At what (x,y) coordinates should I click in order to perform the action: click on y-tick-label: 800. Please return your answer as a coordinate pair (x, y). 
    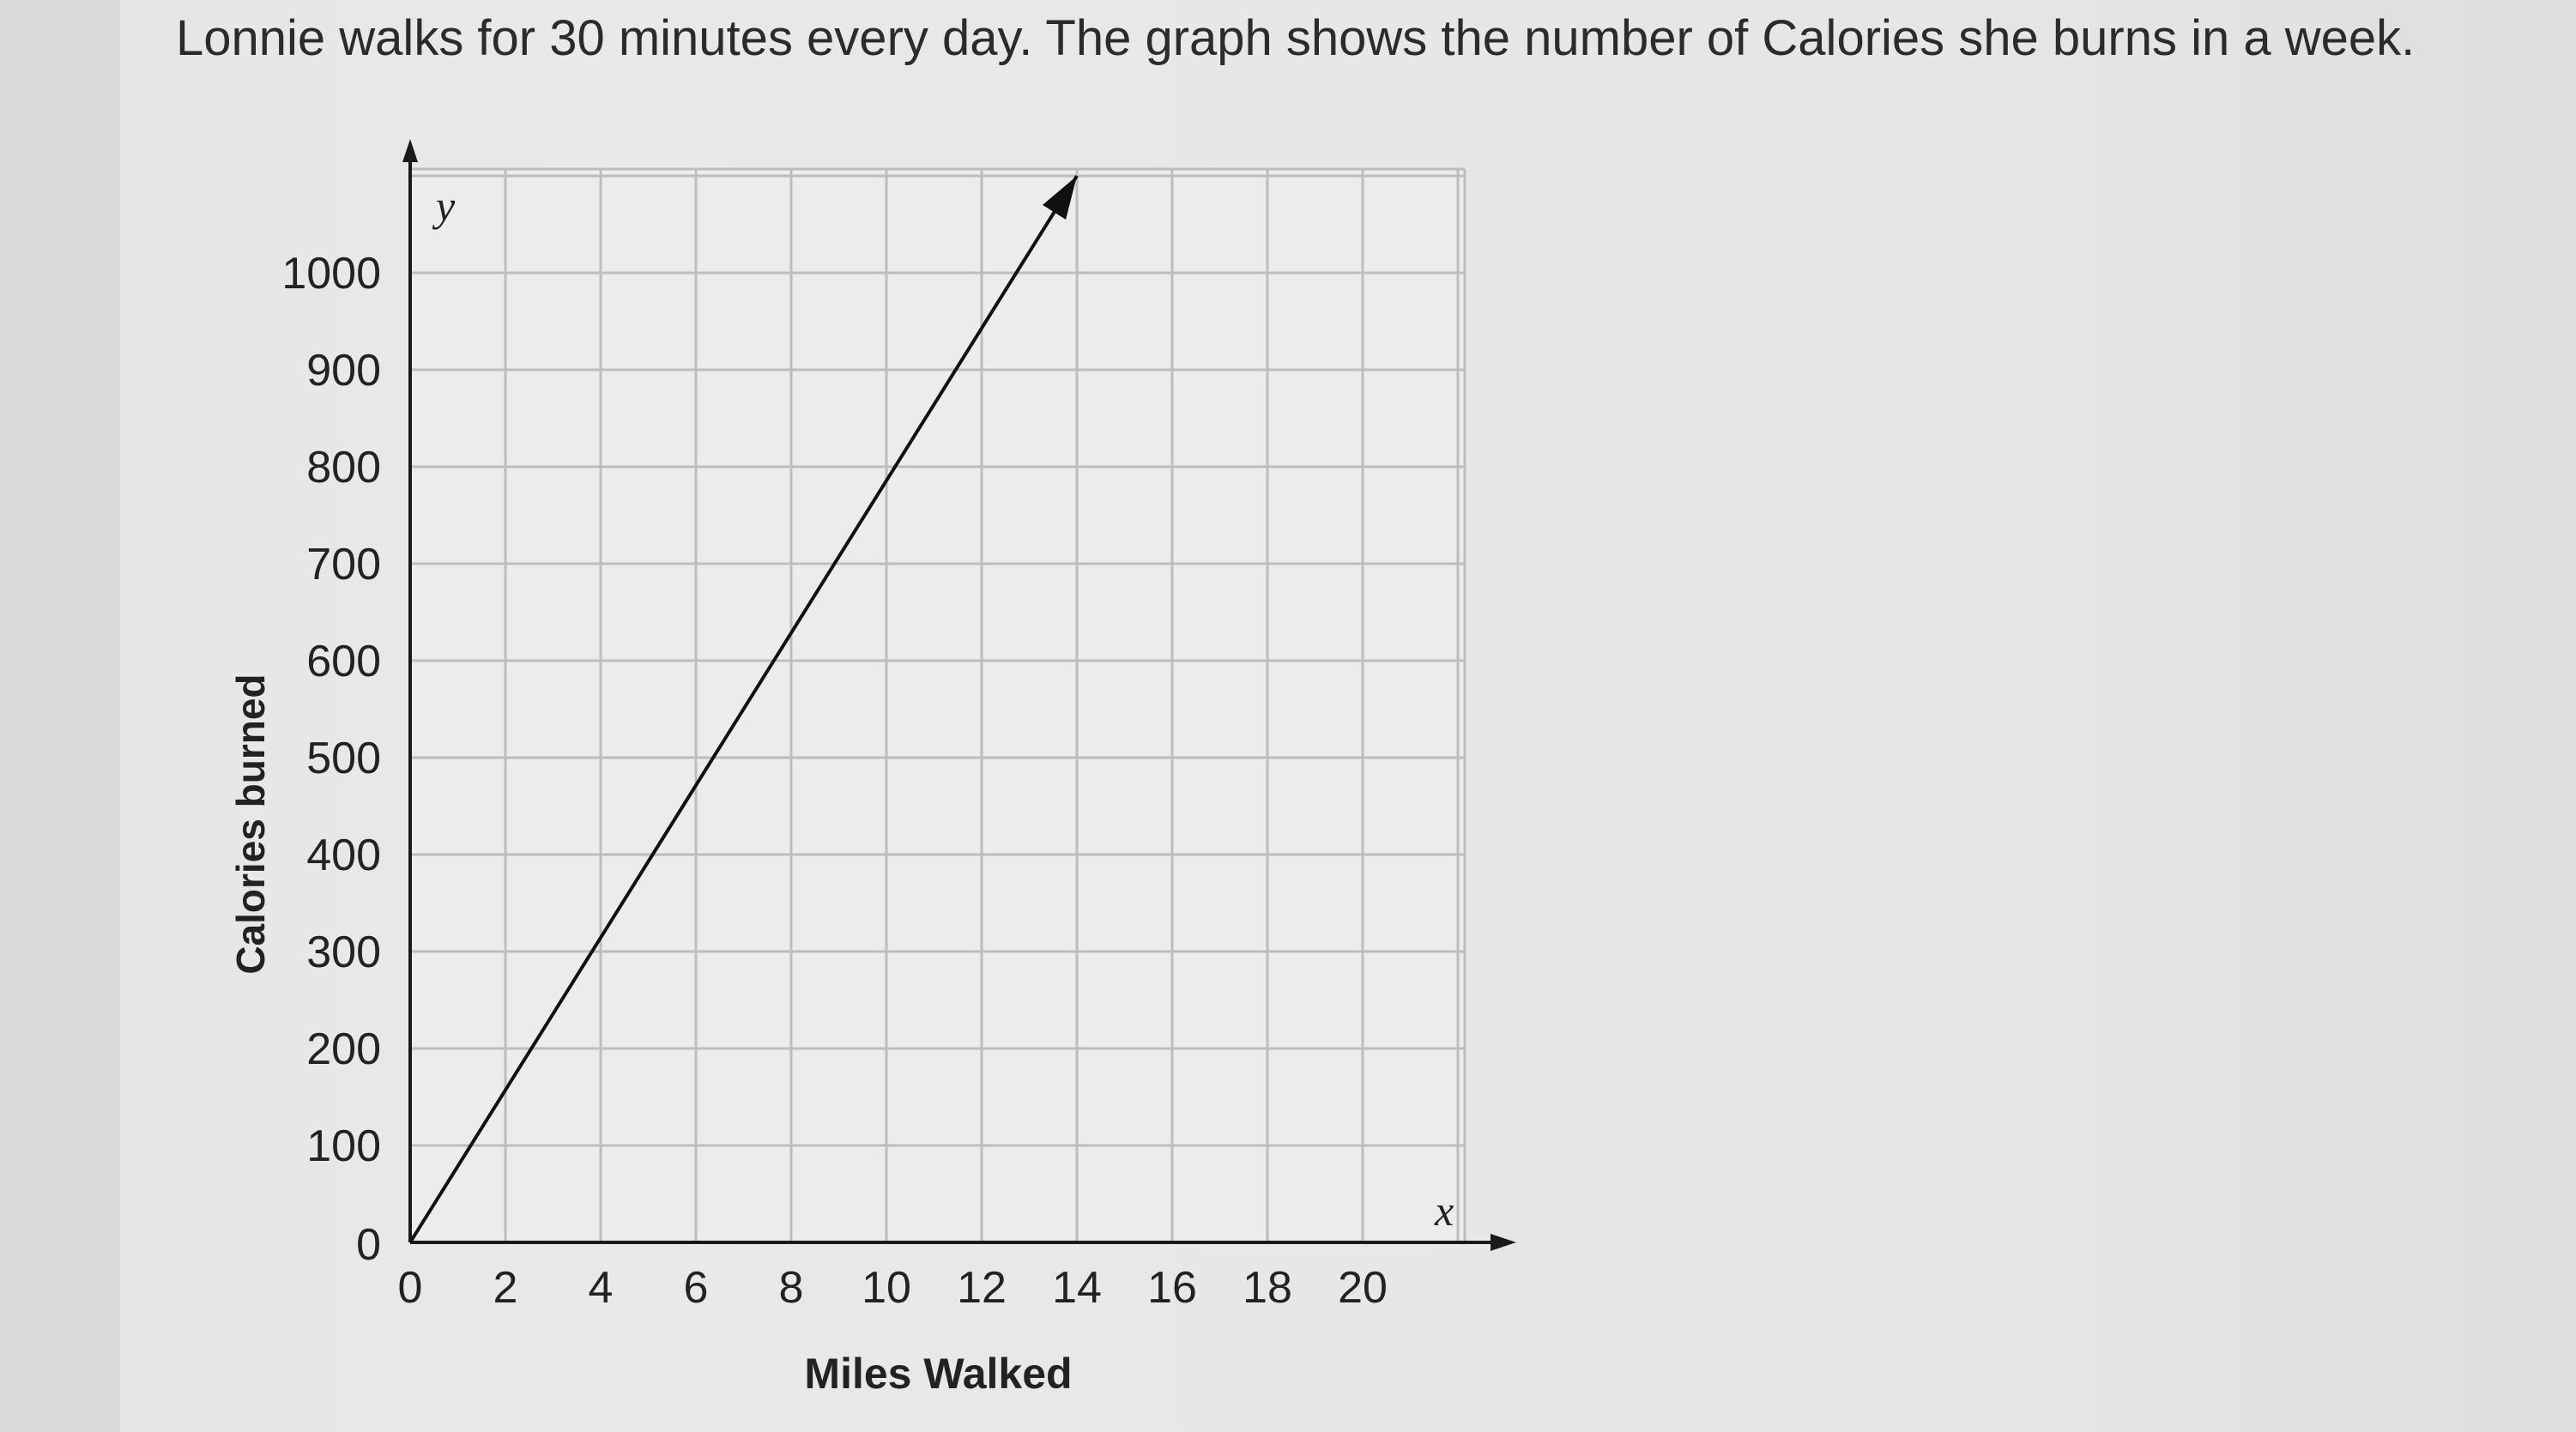
    Looking at the image, I should click on (343, 467).